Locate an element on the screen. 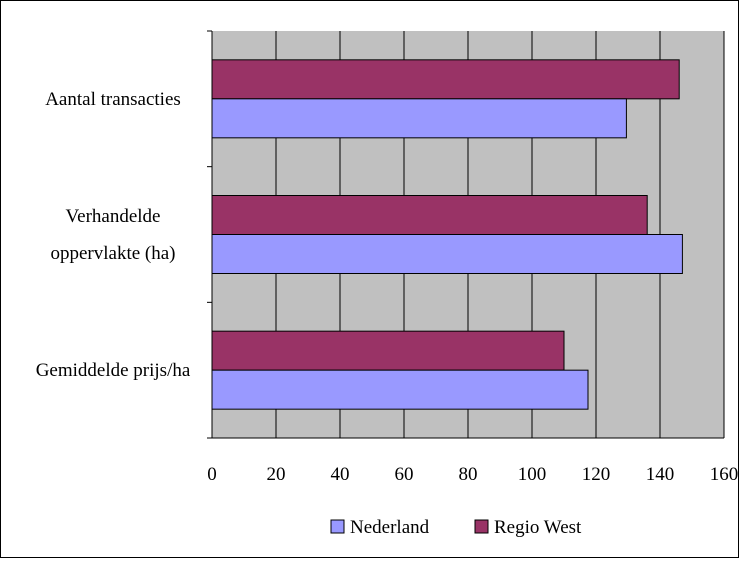 The height and width of the screenshot is (562, 739). legend-swatch-nederland is located at coordinates (337, 526).